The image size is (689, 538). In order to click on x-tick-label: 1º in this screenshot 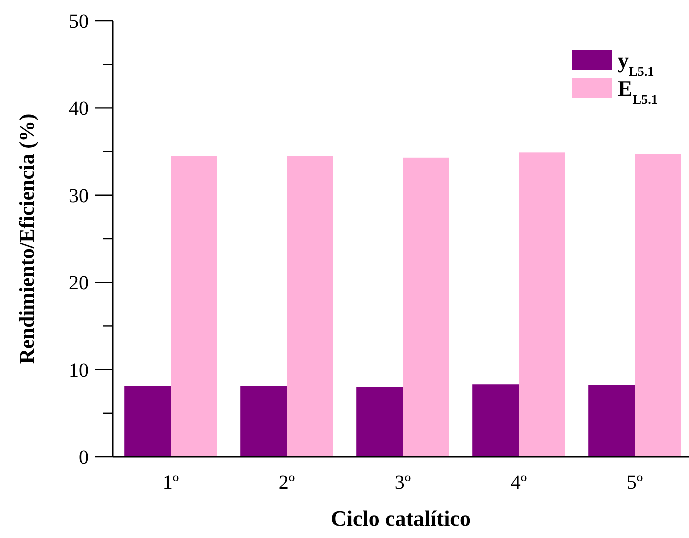, I will do `click(171, 483)`.